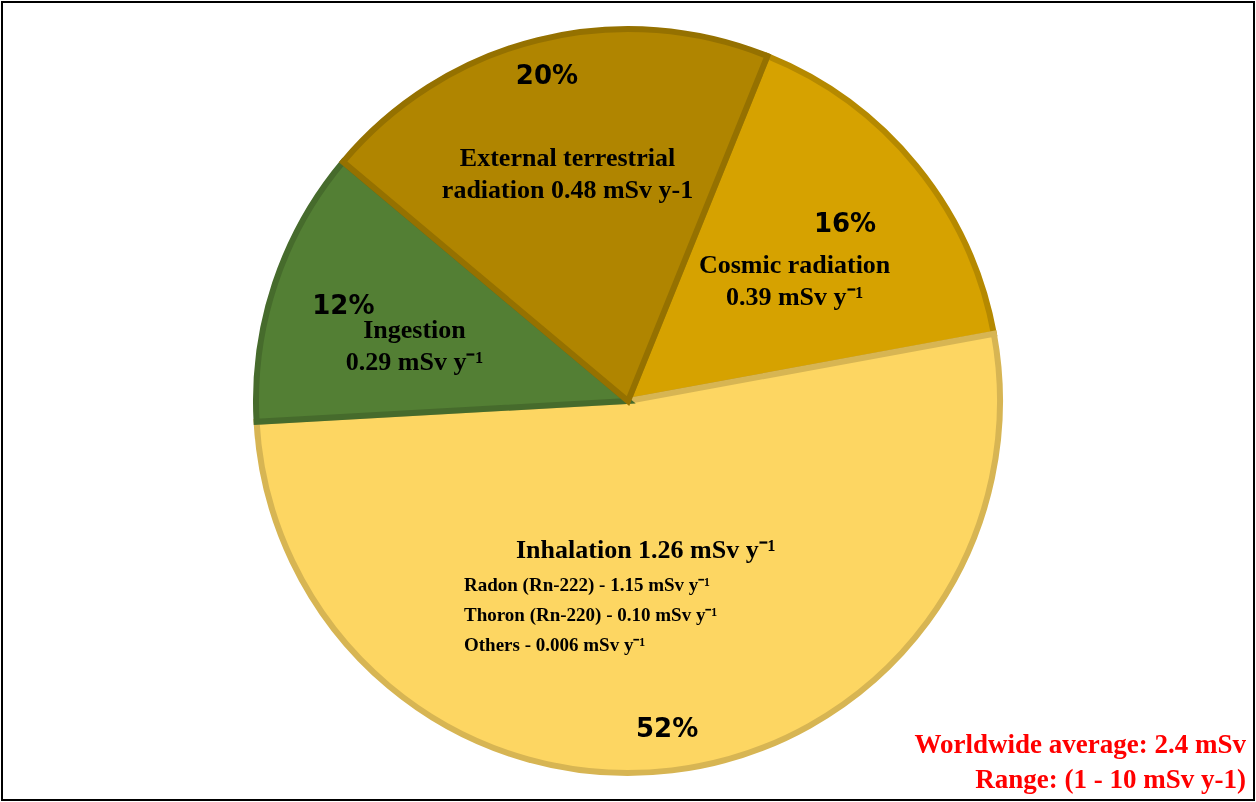  Describe the element at coordinates (547, 74) in the screenshot. I see `data-label: 20%` at that location.